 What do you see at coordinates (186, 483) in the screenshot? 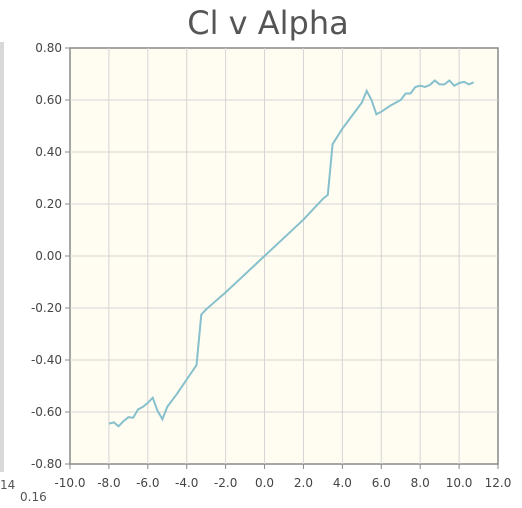
I see `x-tick-label: -4.0` at bounding box center [186, 483].